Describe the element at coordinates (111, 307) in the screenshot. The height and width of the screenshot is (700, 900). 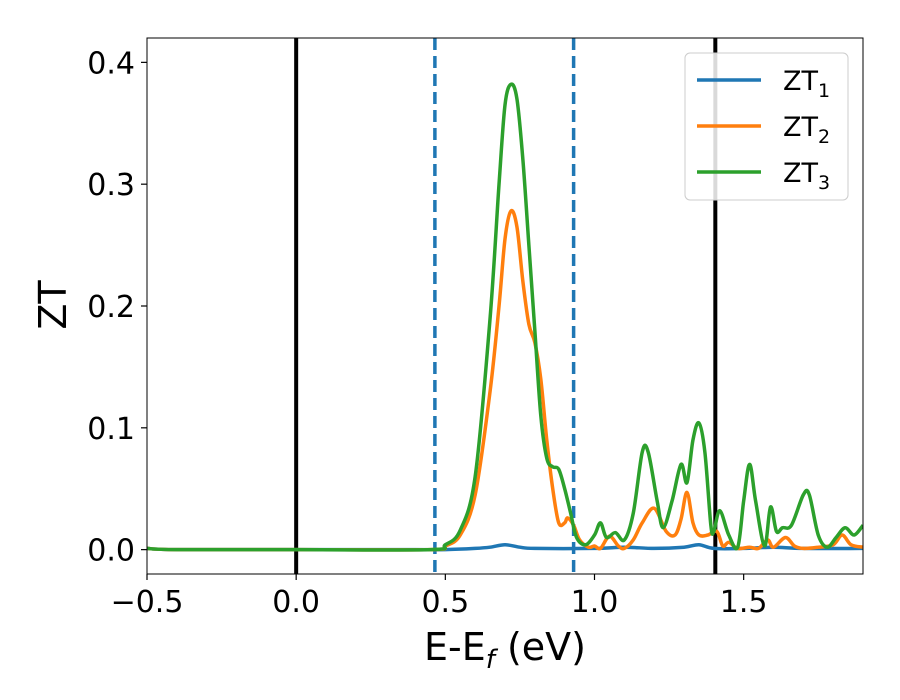
I see `y-tick-label: 0.2` at that location.